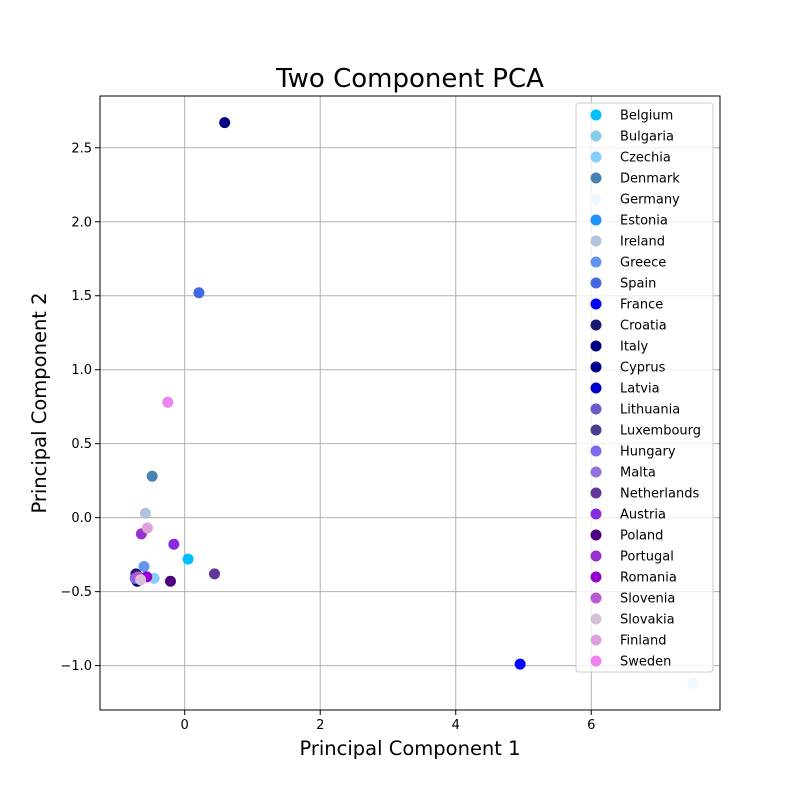 The image size is (800, 798). Describe the element at coordinates (81, 296) in the screenshot. I see `y-tick-label: 1.5` at that location.